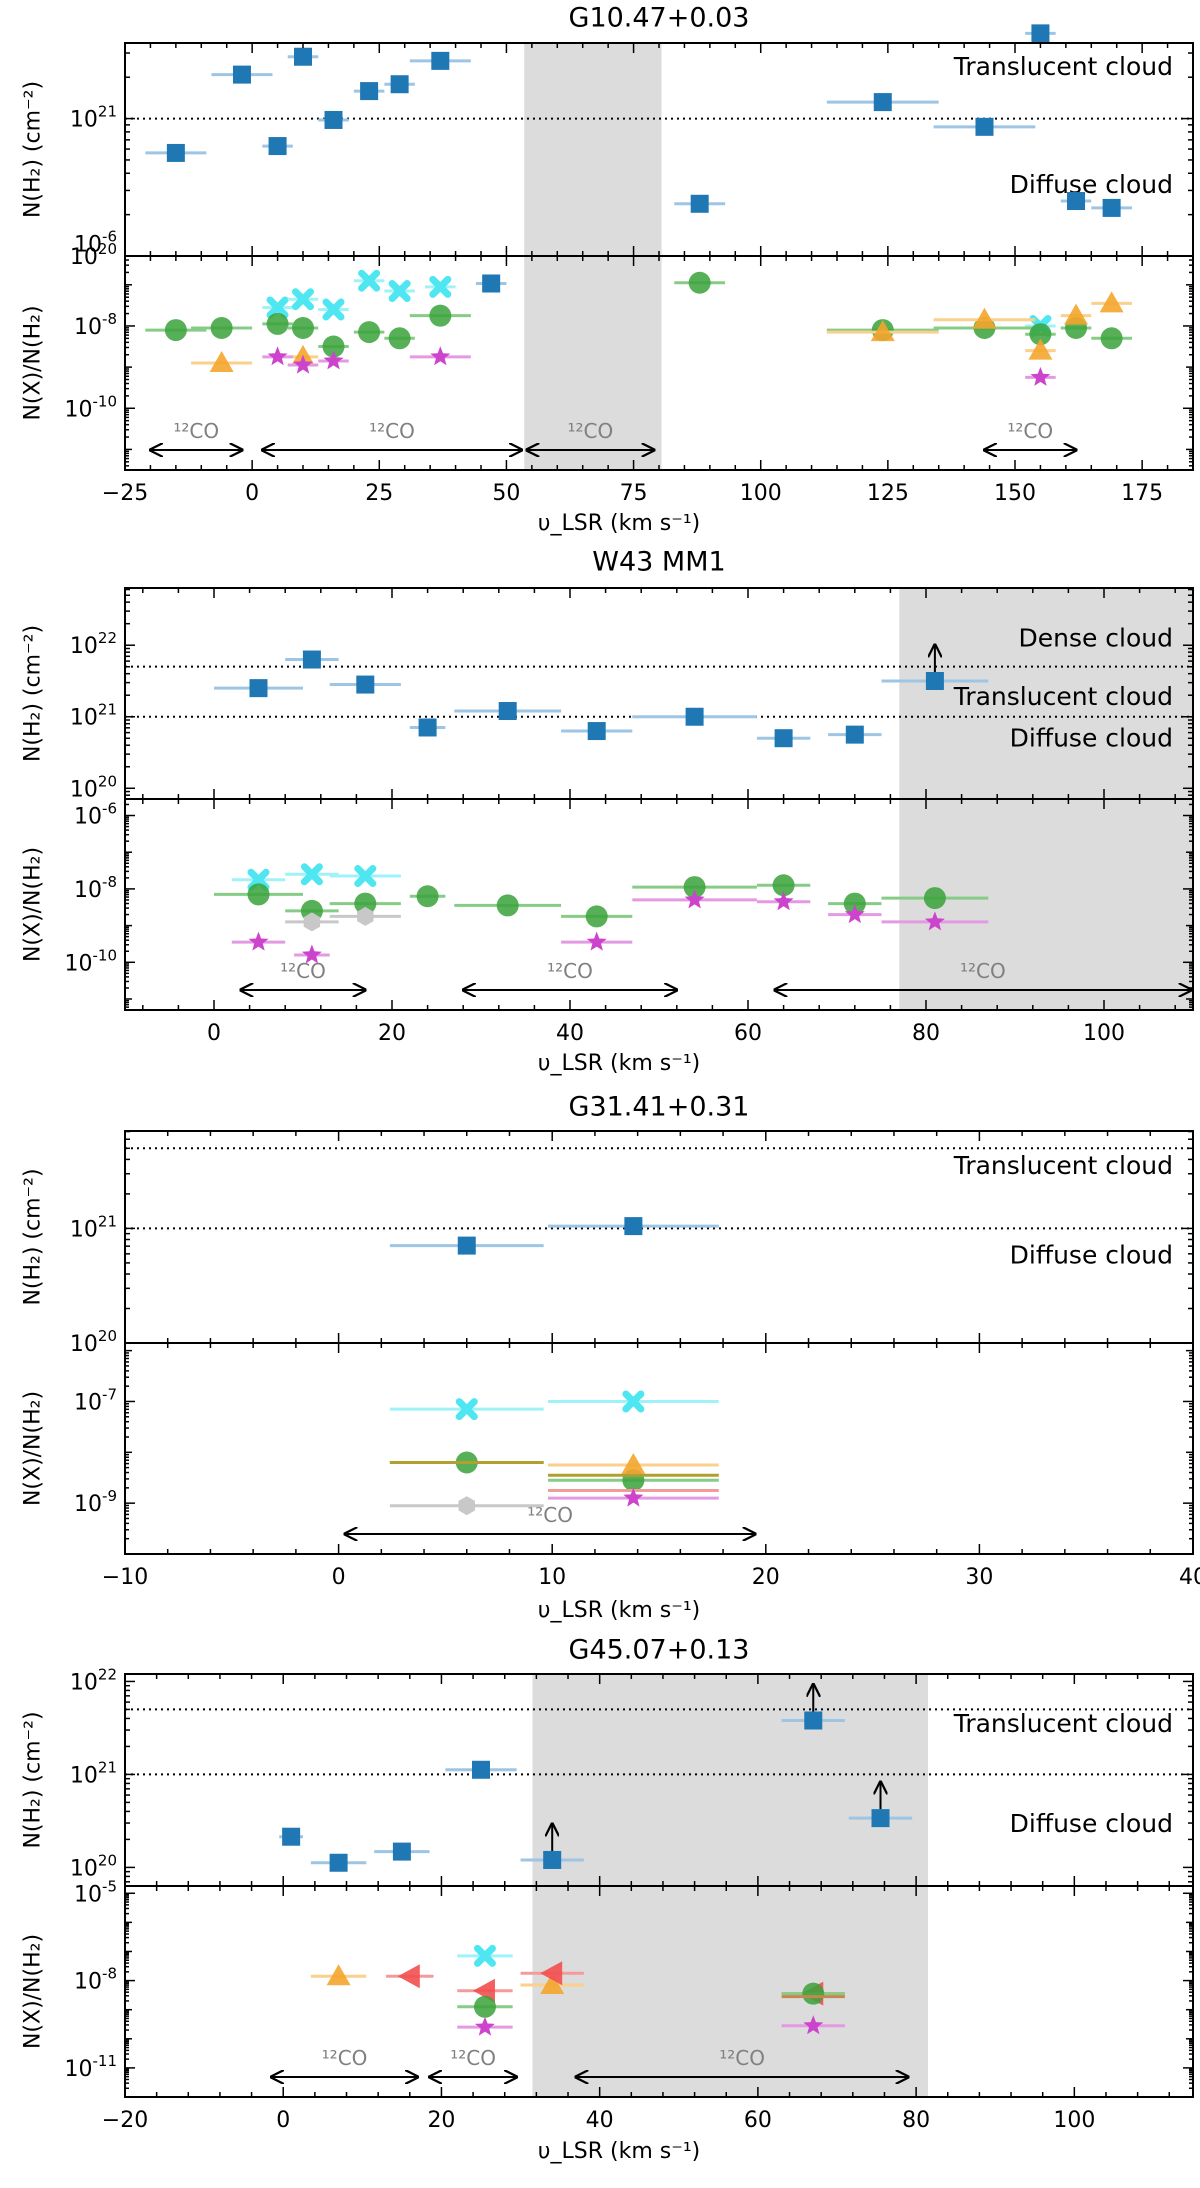 Image resolution: width=1200 pixels, height=2188 pixels. I want to click on x-tick-label: 80, so click(926, 1033).